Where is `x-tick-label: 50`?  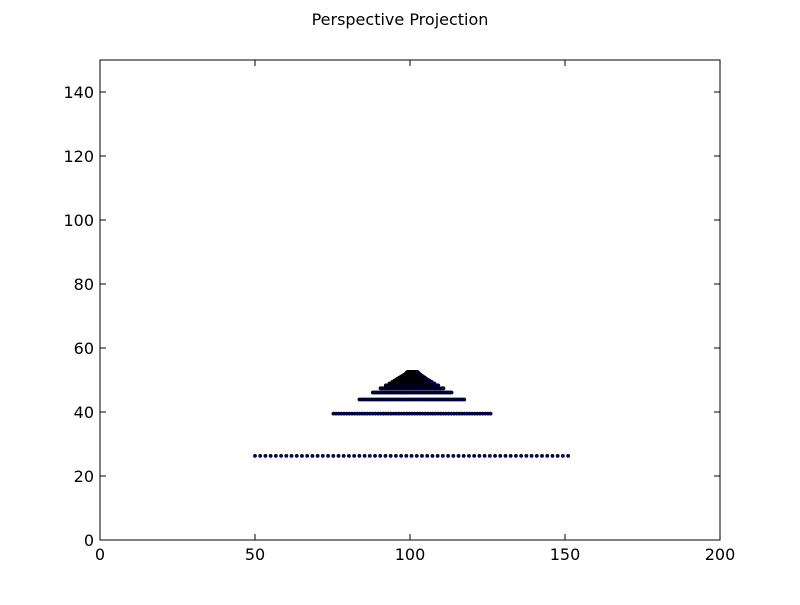
x-tick-label: 50 is located at coordinates (255, 554).